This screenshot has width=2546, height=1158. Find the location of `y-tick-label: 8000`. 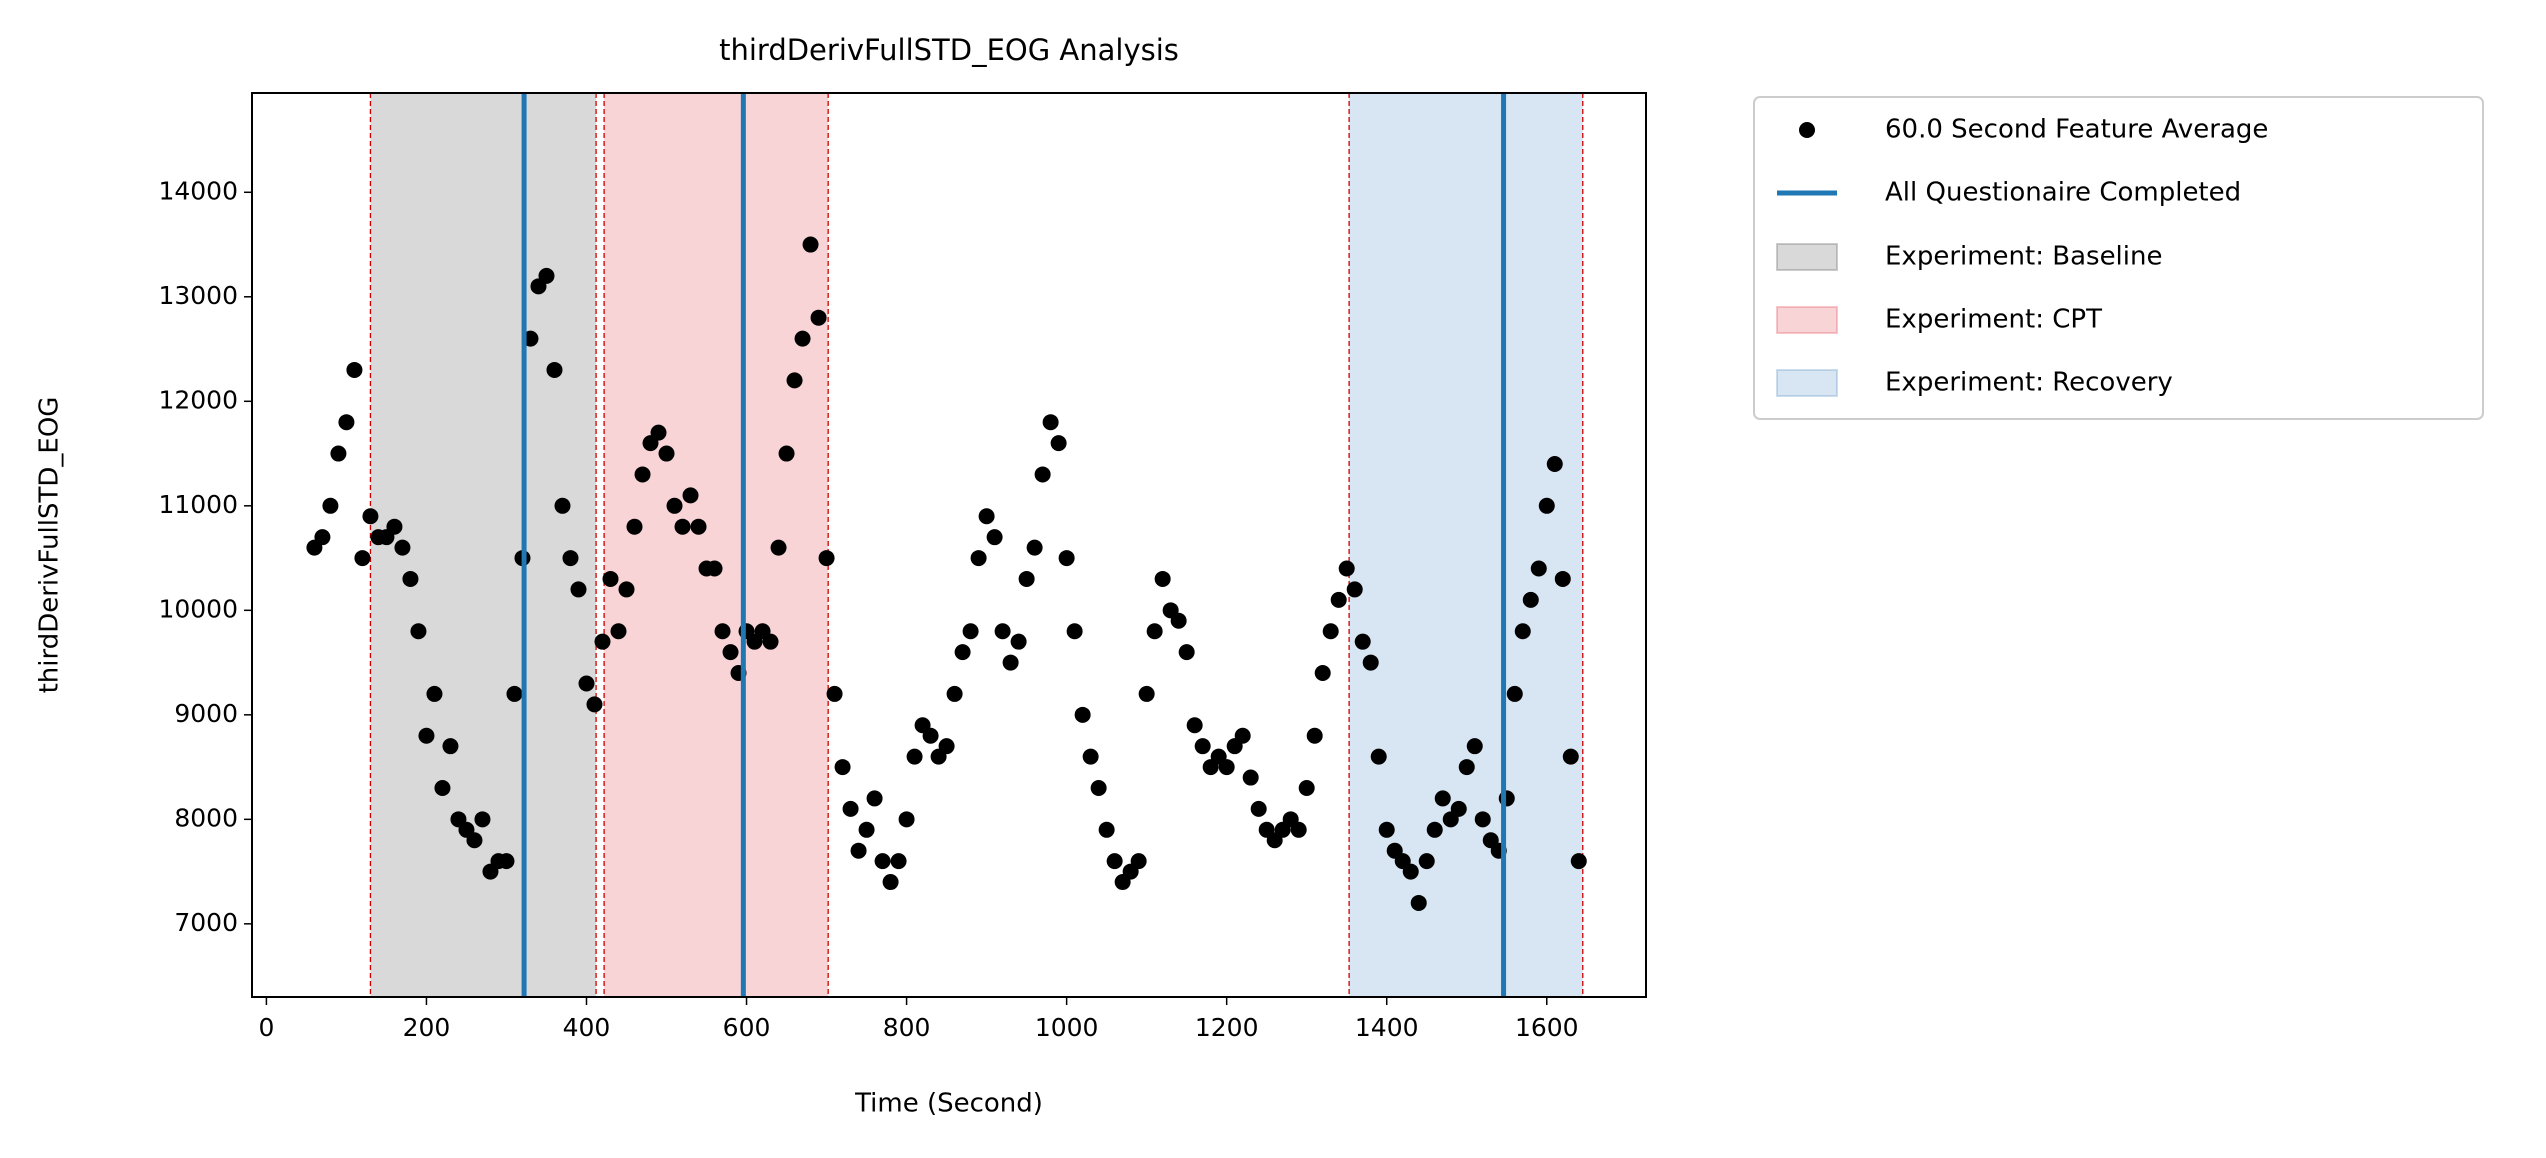

y-tick-label: 8000 is located at coordinates (206, 817).